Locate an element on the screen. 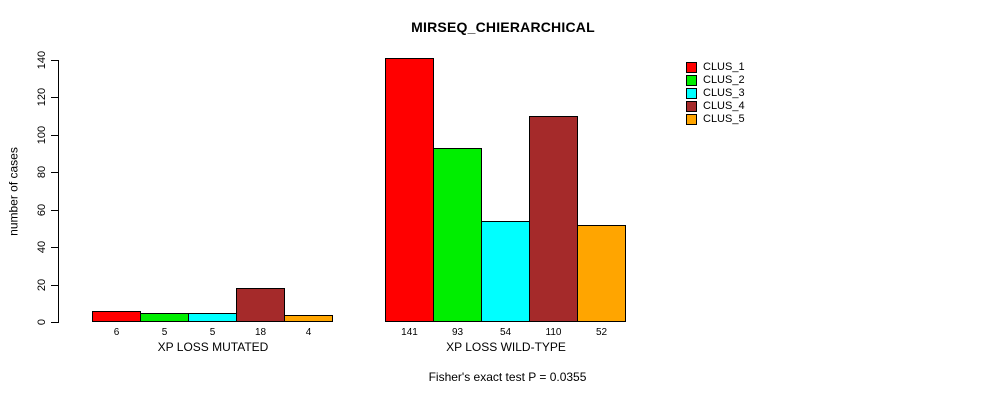  y-tick-label: 100 is located at coordinates (42, 135).